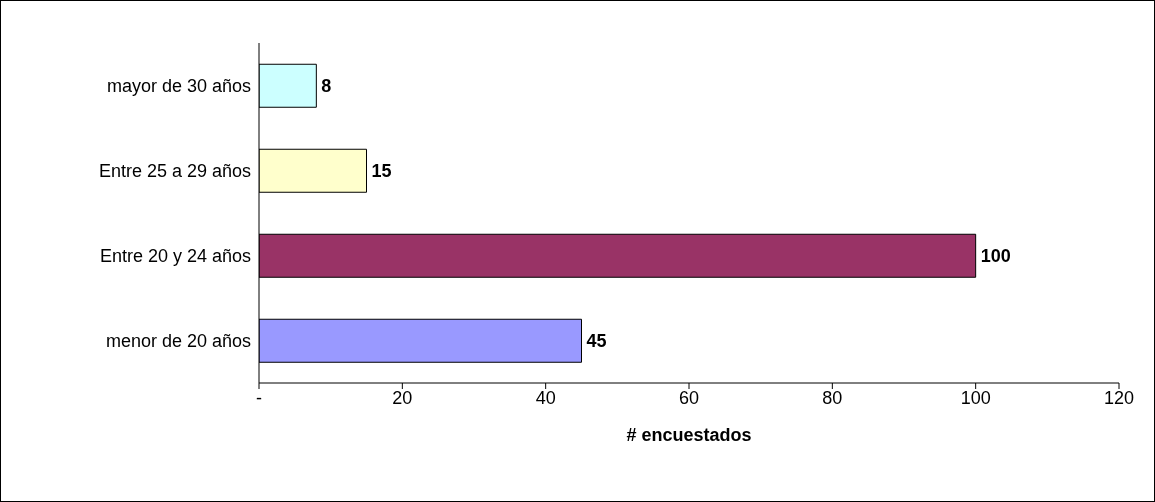 The height and width of the screenshot is (502, 1155). What do you see at coordinates (689, 397) in the screenshot?
I see `x-tick-label: 60` at bounding box center [689, 397].